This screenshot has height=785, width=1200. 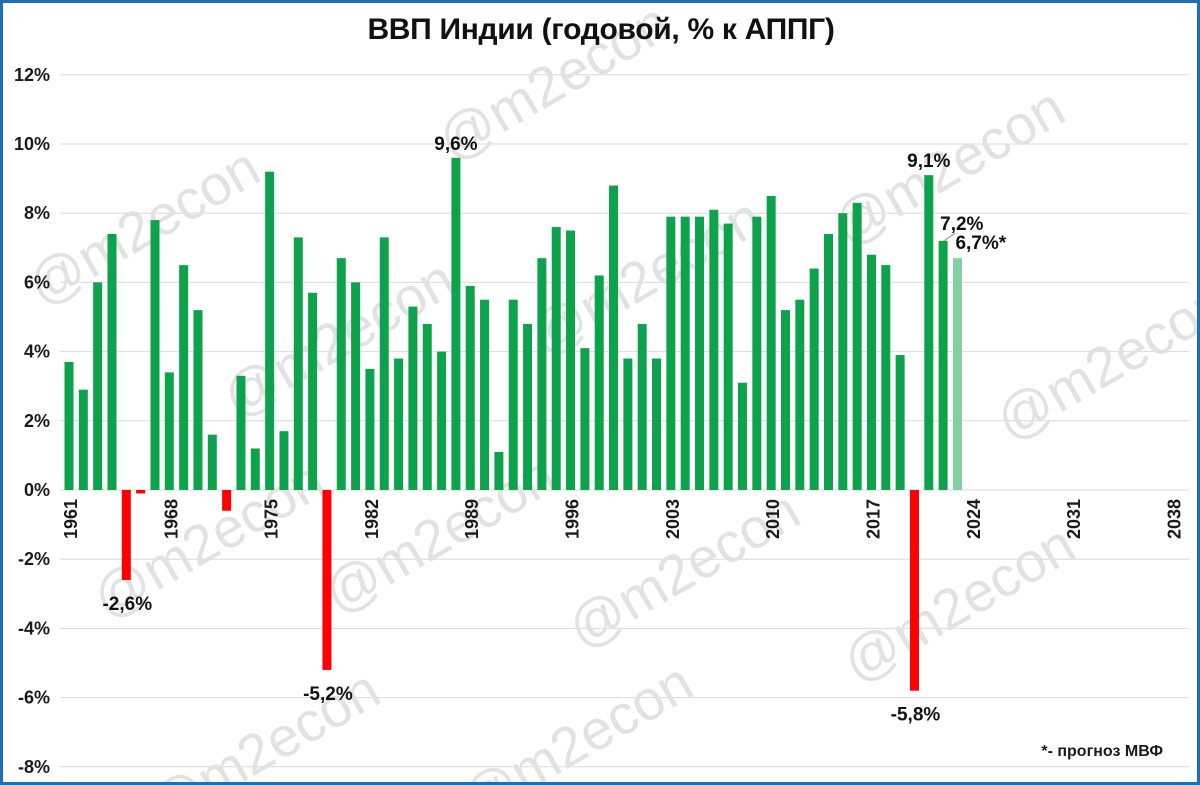 I want to click on bar-2020, so click(x=914, y=590).